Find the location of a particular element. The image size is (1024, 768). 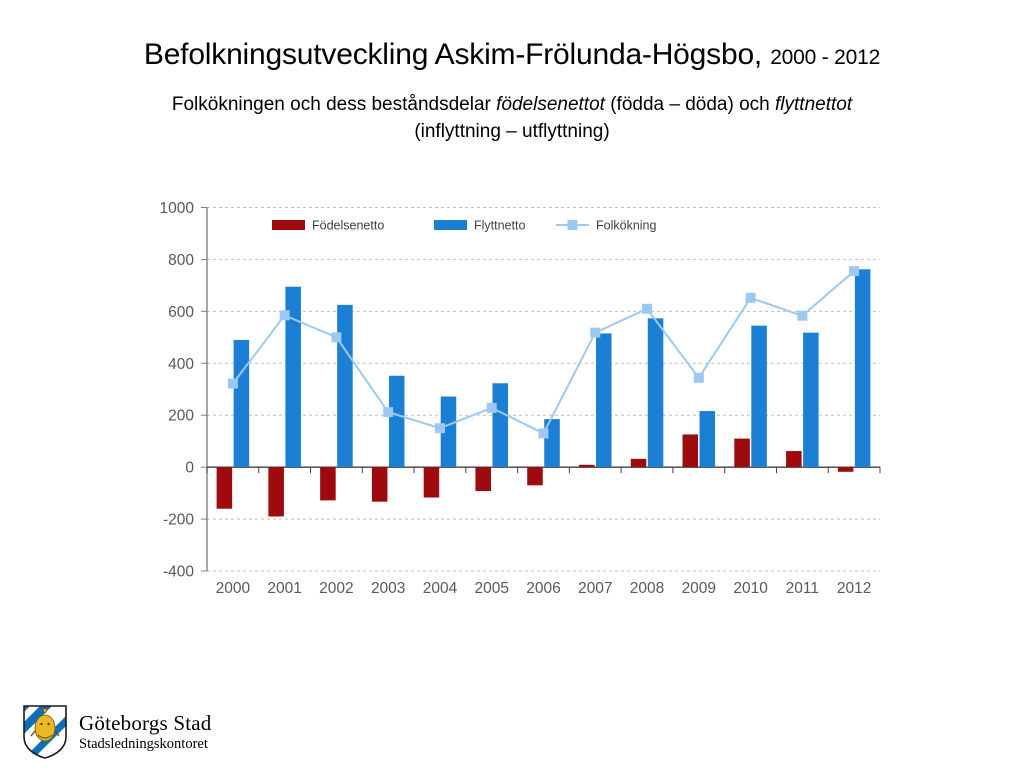

goteborgs-stad-logo: Göteborgs Stad Stadsledningskontoret is located at coordinates (117, 732).